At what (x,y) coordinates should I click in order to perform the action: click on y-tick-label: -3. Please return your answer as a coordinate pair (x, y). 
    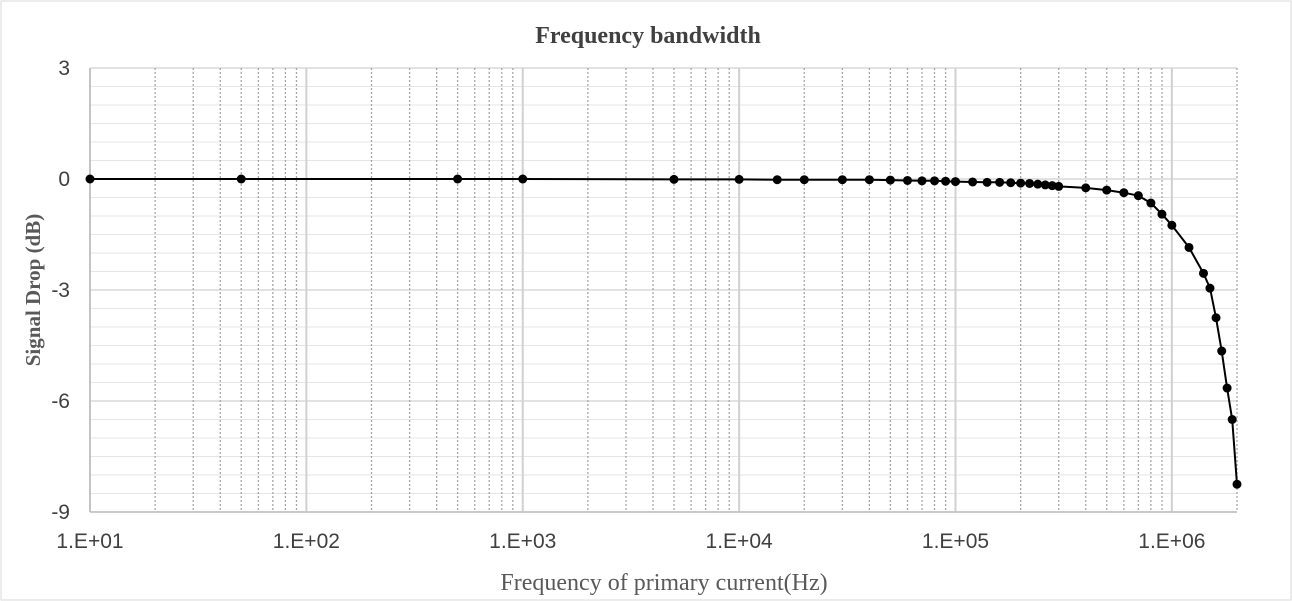
    Looking at the image, I should click on (60, 290).